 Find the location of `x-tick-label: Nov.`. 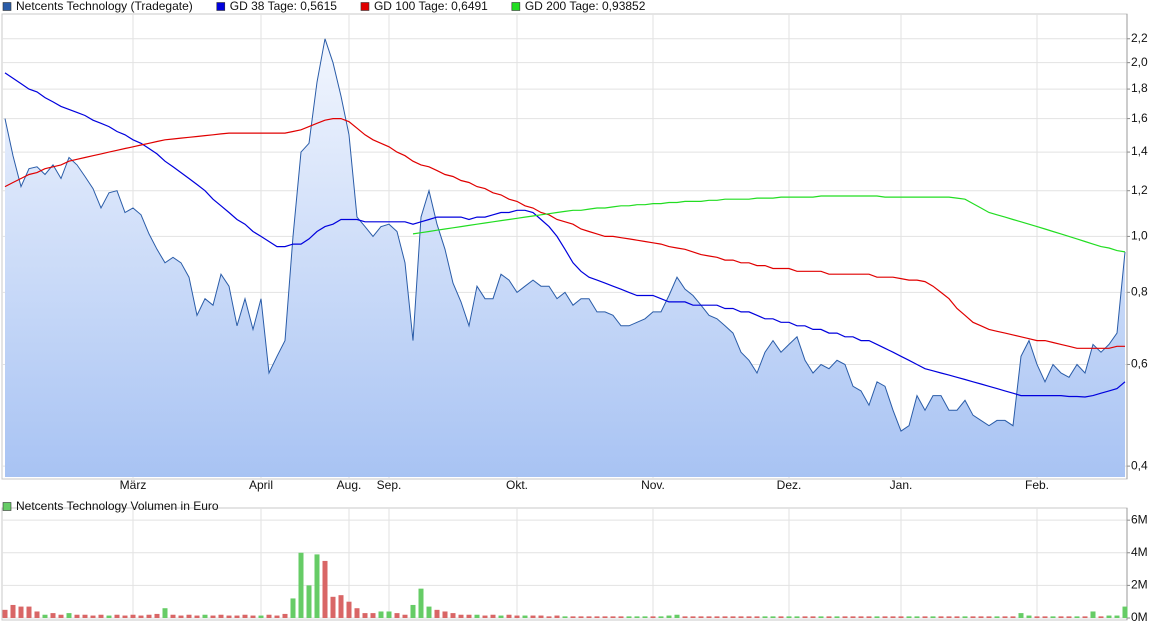

x-tick-label: Nov. is located at coordinates (653, 485).